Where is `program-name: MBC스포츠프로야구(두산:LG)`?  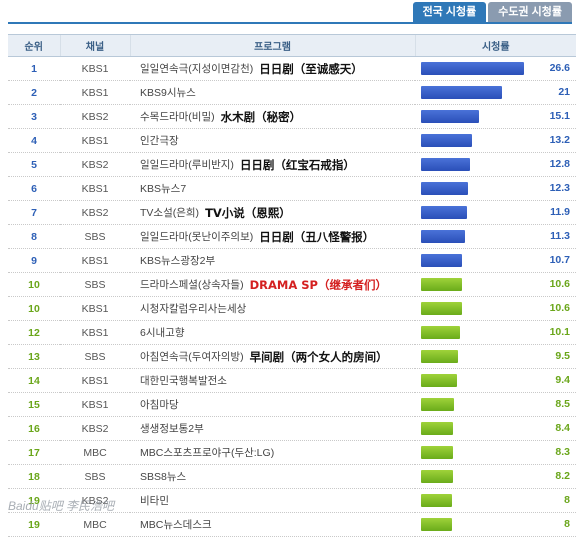
program-name: MBC스포츠프로야구(두산:LG) is located at coordinates (207, 453).